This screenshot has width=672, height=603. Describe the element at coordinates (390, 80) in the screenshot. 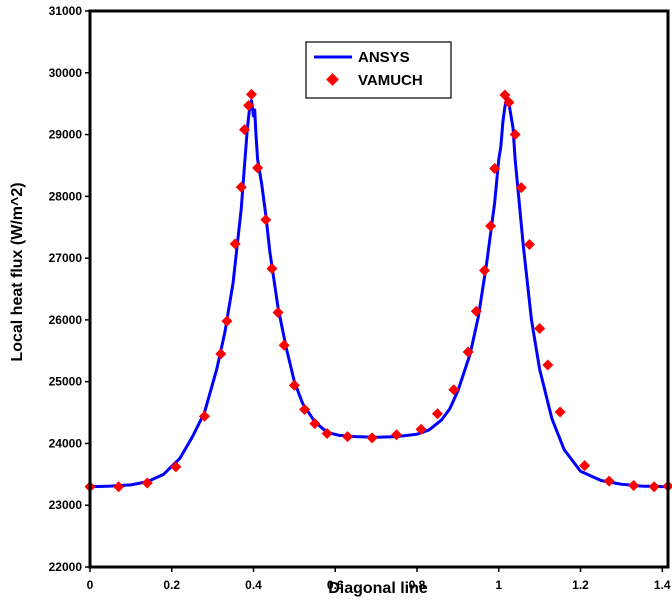

I see `legend-label-vamuch: VAMUCH` at that location.